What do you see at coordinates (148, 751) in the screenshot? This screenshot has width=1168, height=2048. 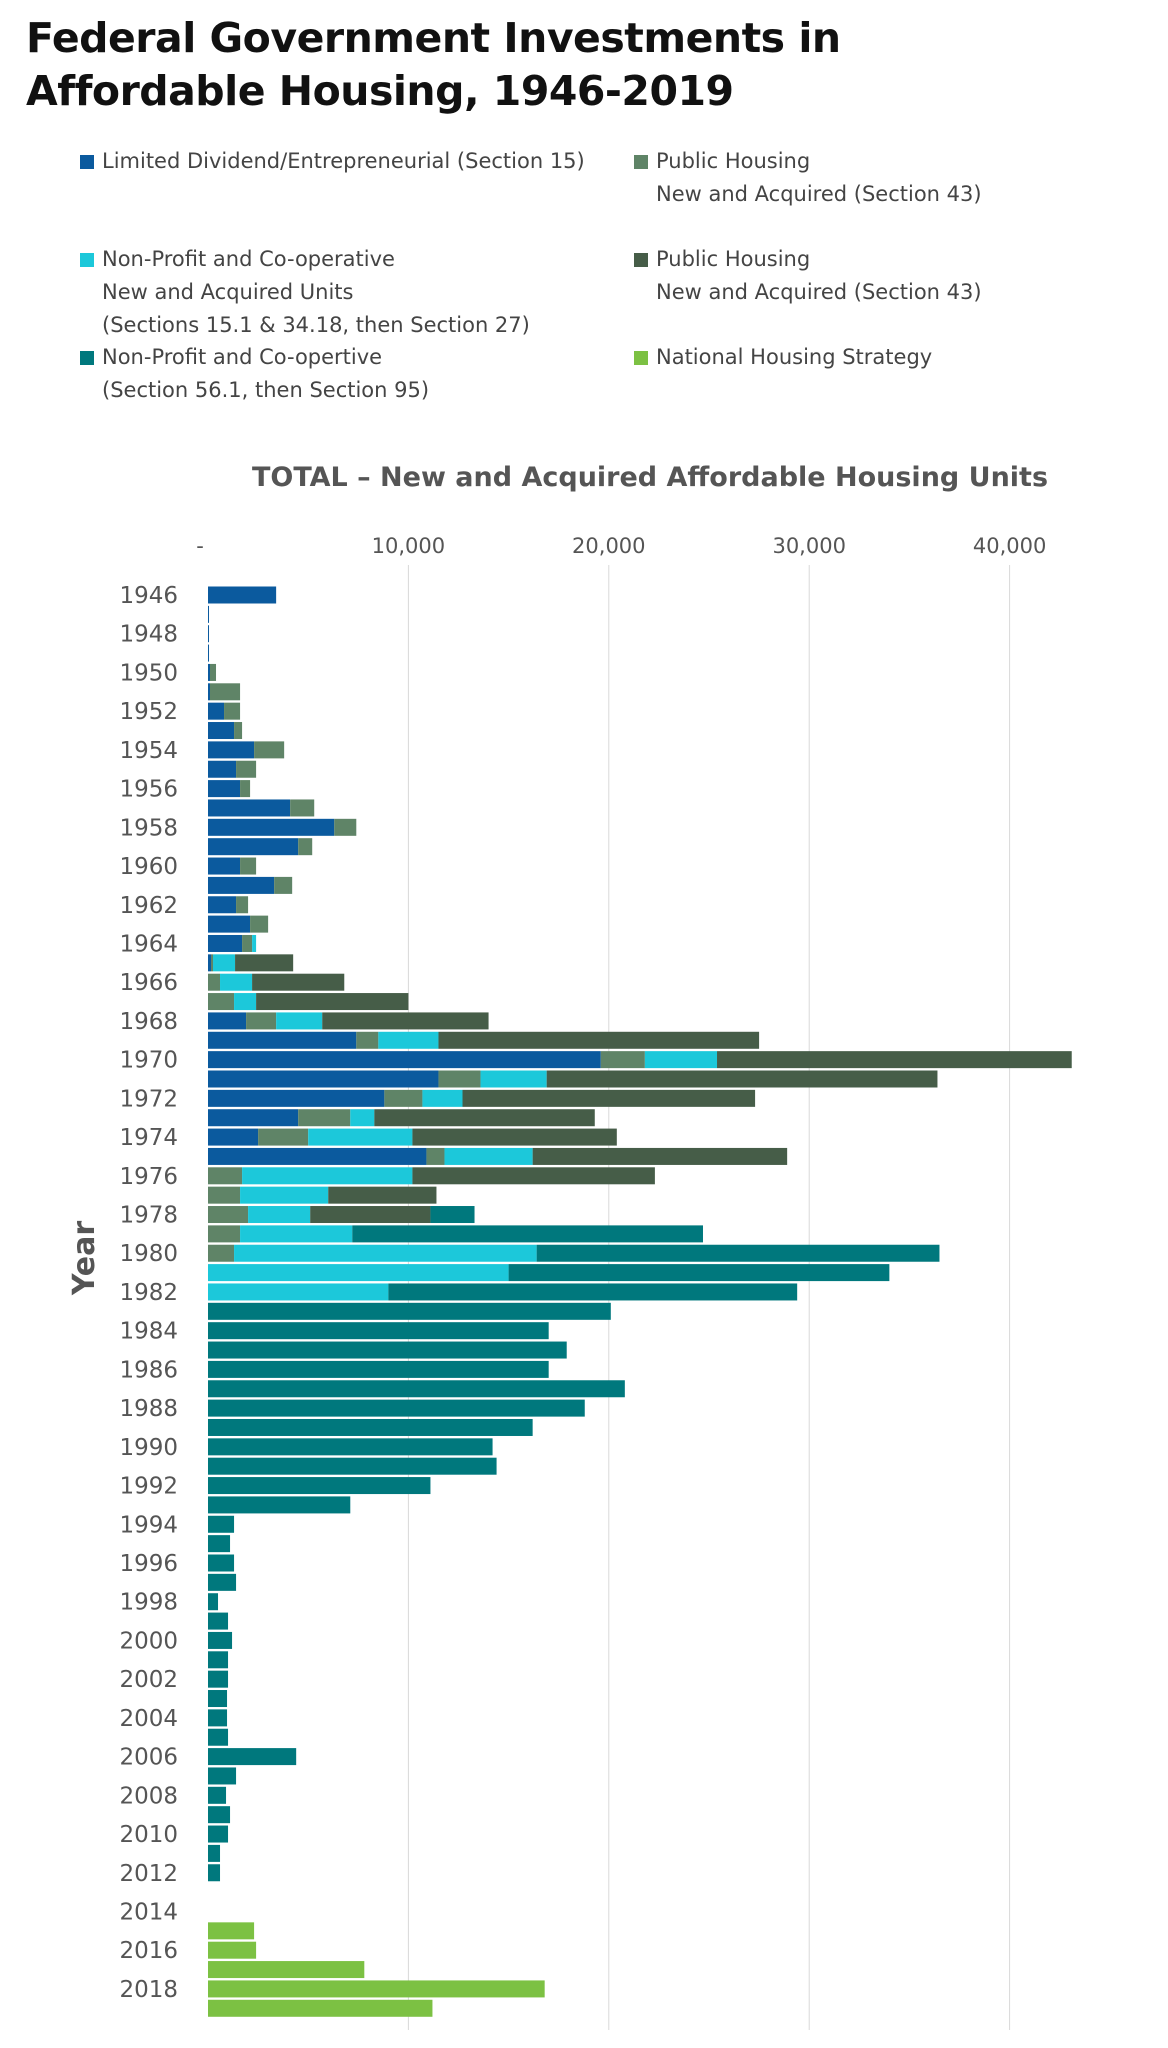 I see `y-tick-label: 1954` at bounding box center [148, 751].